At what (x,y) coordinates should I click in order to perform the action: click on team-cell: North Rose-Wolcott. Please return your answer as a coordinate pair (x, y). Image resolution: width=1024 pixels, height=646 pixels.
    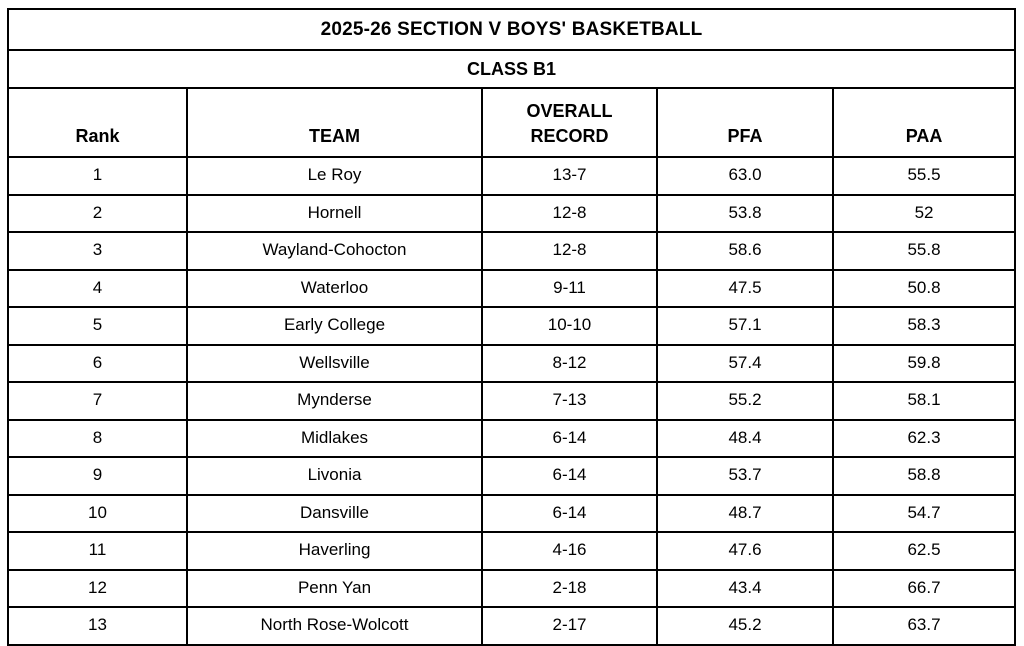
    Looking at the image, I should click on (334, 626).